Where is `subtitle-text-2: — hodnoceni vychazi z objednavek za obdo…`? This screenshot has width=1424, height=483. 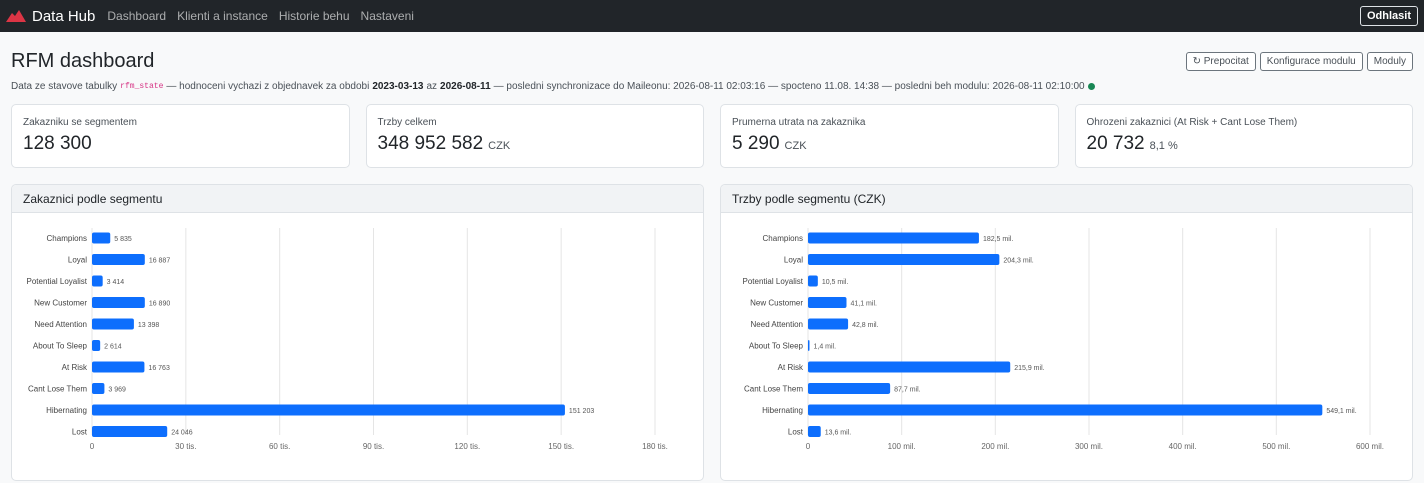 subtitle-text-2: — hodnoceni vychazi z objednavek za obdo… is located at coordinates (268, 86).